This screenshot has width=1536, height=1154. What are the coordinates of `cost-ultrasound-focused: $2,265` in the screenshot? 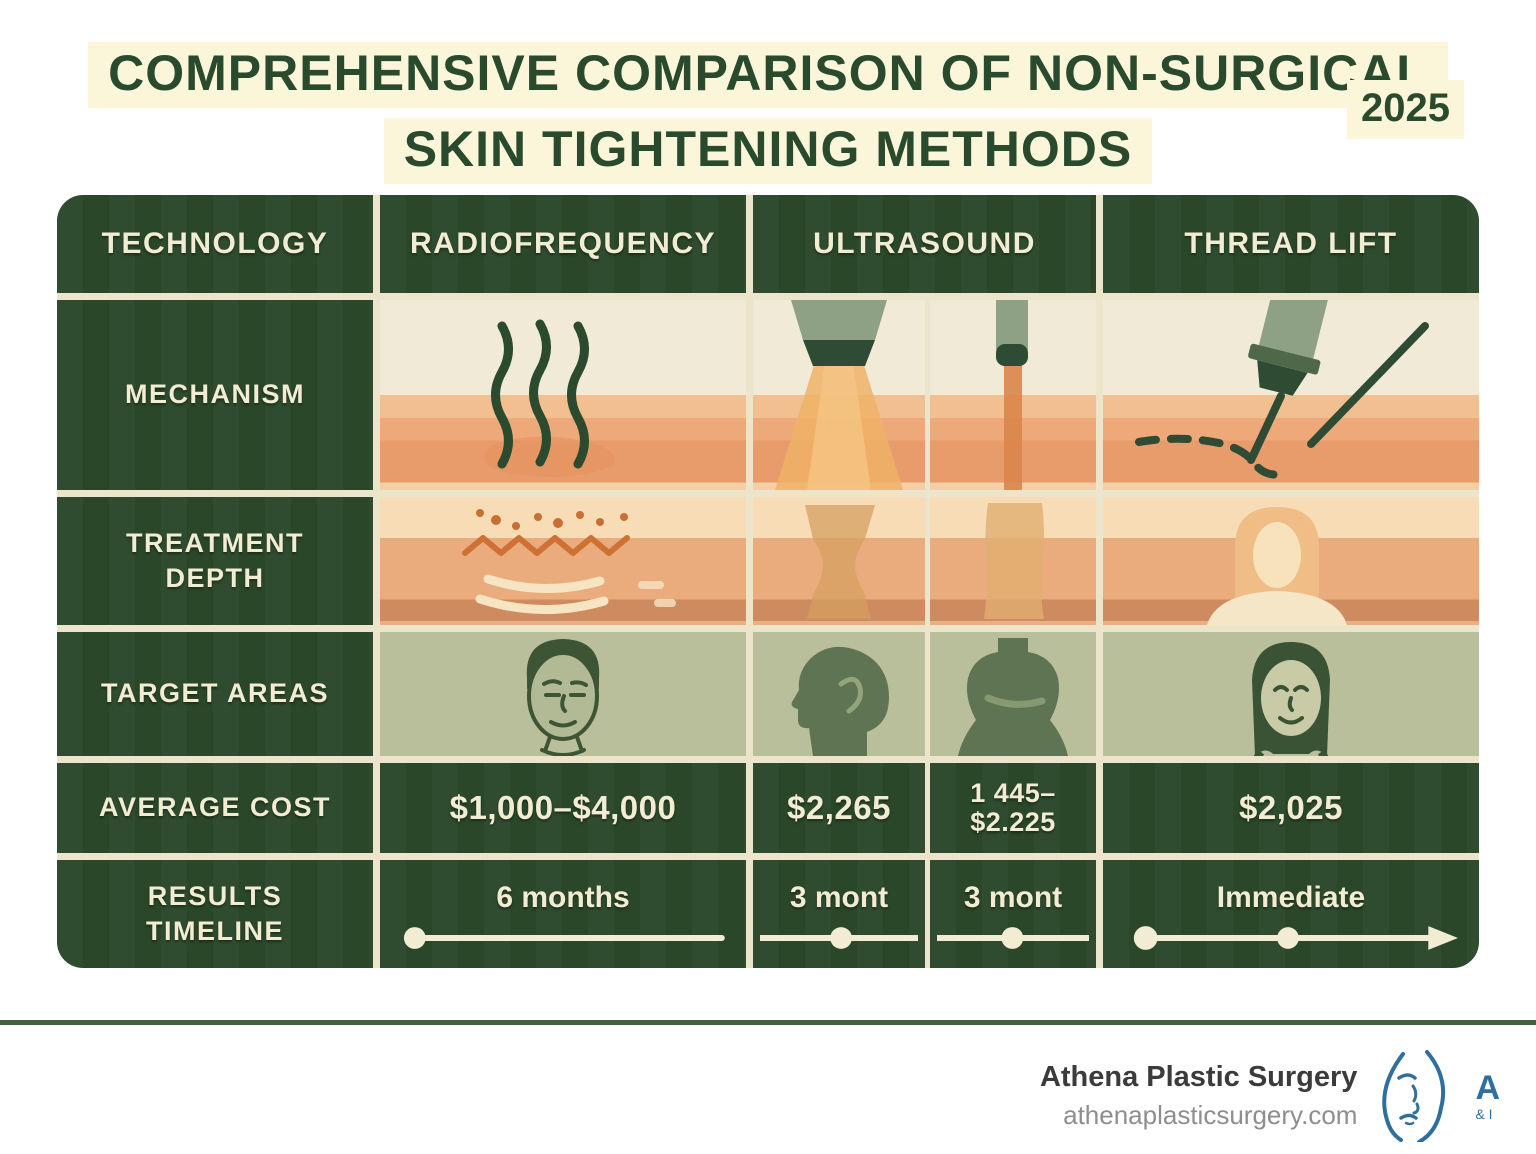 It's located at (839, 808).